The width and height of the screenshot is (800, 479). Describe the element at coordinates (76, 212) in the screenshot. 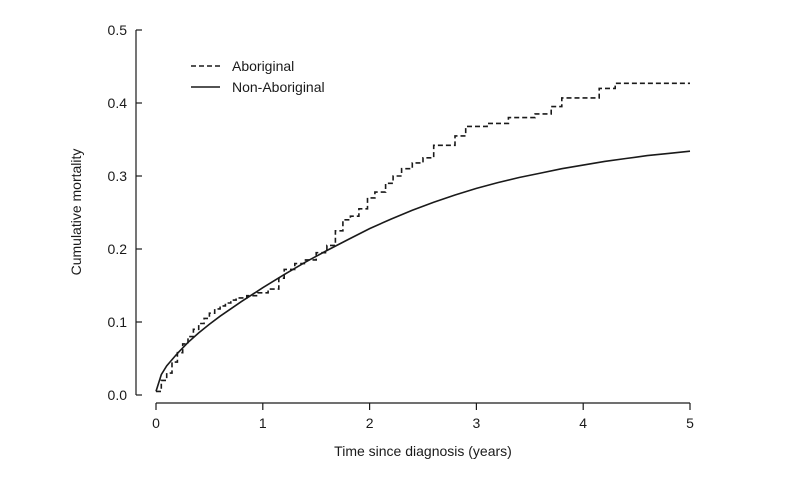

I see `y-axis-title: Cumulative mortality` at that location.